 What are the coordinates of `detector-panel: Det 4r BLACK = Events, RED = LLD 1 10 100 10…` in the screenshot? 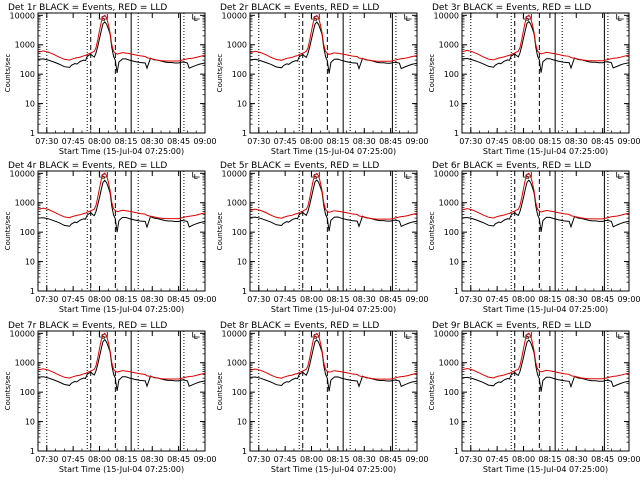 It's located at (110, 237).